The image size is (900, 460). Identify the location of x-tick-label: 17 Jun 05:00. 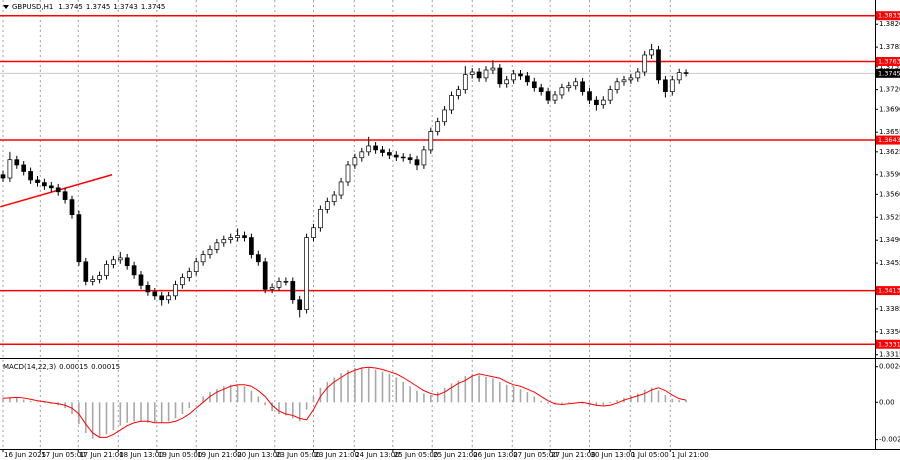
(63, 455).